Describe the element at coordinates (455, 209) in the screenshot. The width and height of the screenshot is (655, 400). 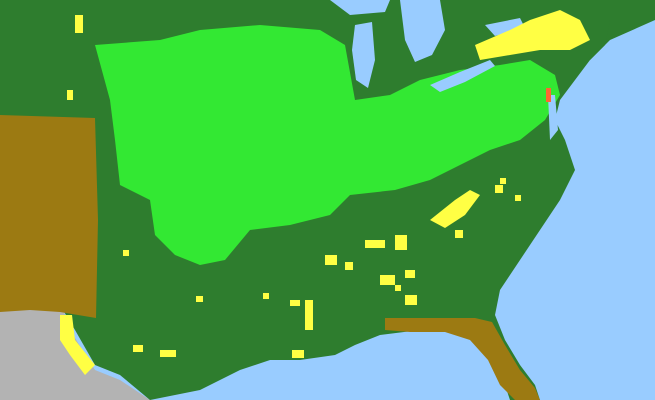
I see `appalachia-region` at that location.